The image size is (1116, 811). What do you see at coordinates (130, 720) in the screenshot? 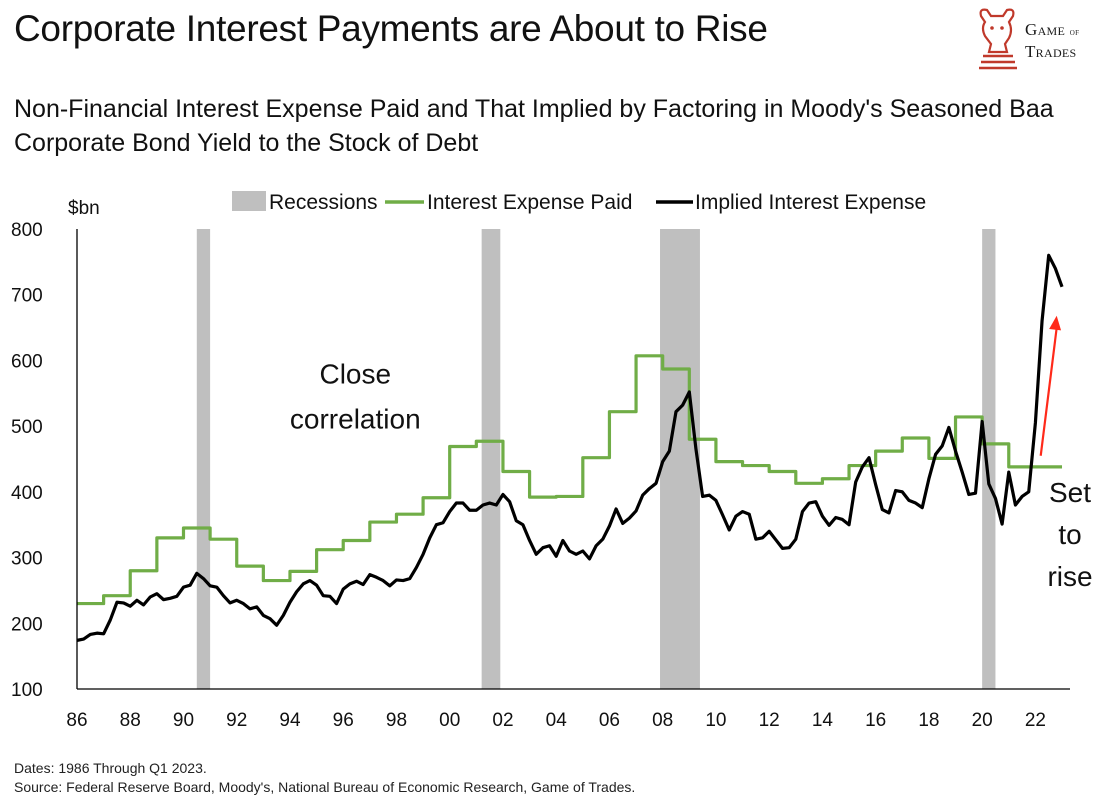
I see `x-tick-label: 88` at bounding box center [130, 720].